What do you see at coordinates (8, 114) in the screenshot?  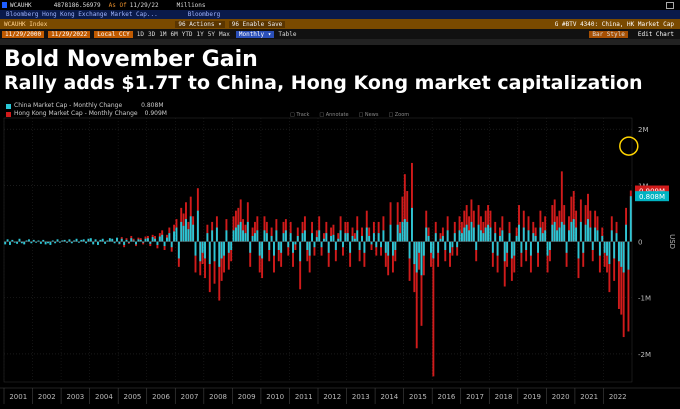 I see `legend-swatch-hk` at bounding box center [8, 114].